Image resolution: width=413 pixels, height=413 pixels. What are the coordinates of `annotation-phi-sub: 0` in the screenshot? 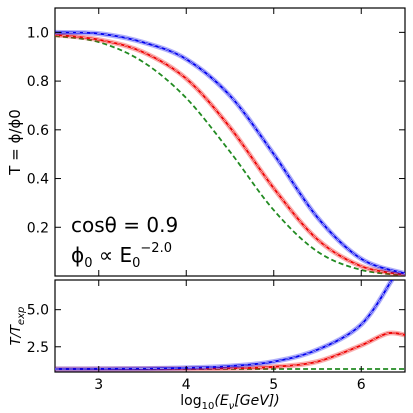 It's located at (88, 263).